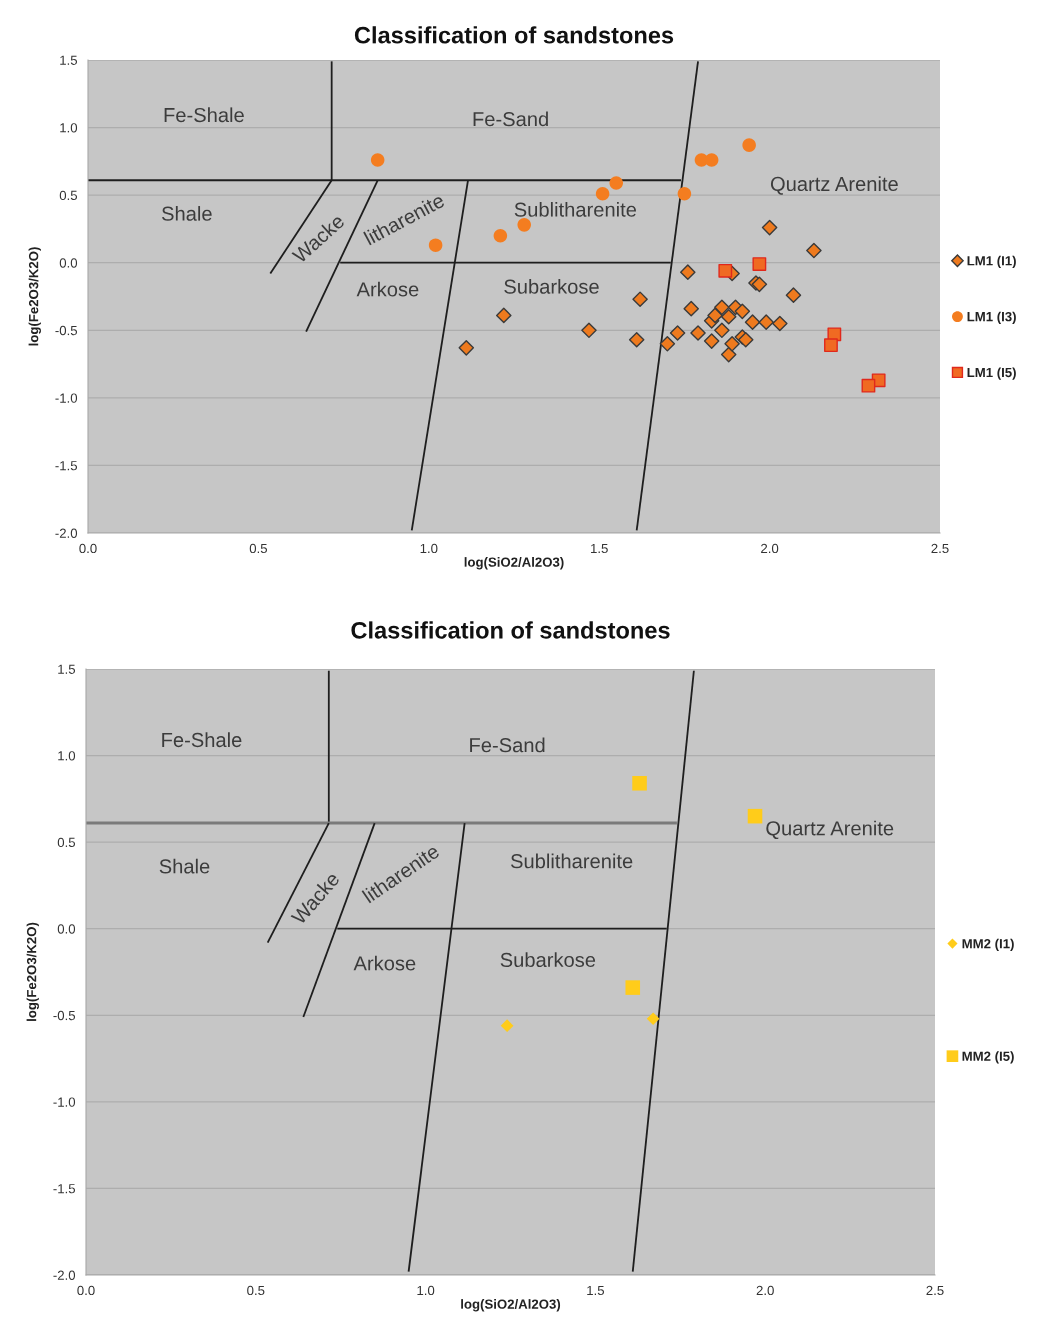 This screenshot has height=1338, width=1045. Describe the element at coordinates (988, 1057) in the screenshot. I see `legend-label: MM2 (I5)` at that location.